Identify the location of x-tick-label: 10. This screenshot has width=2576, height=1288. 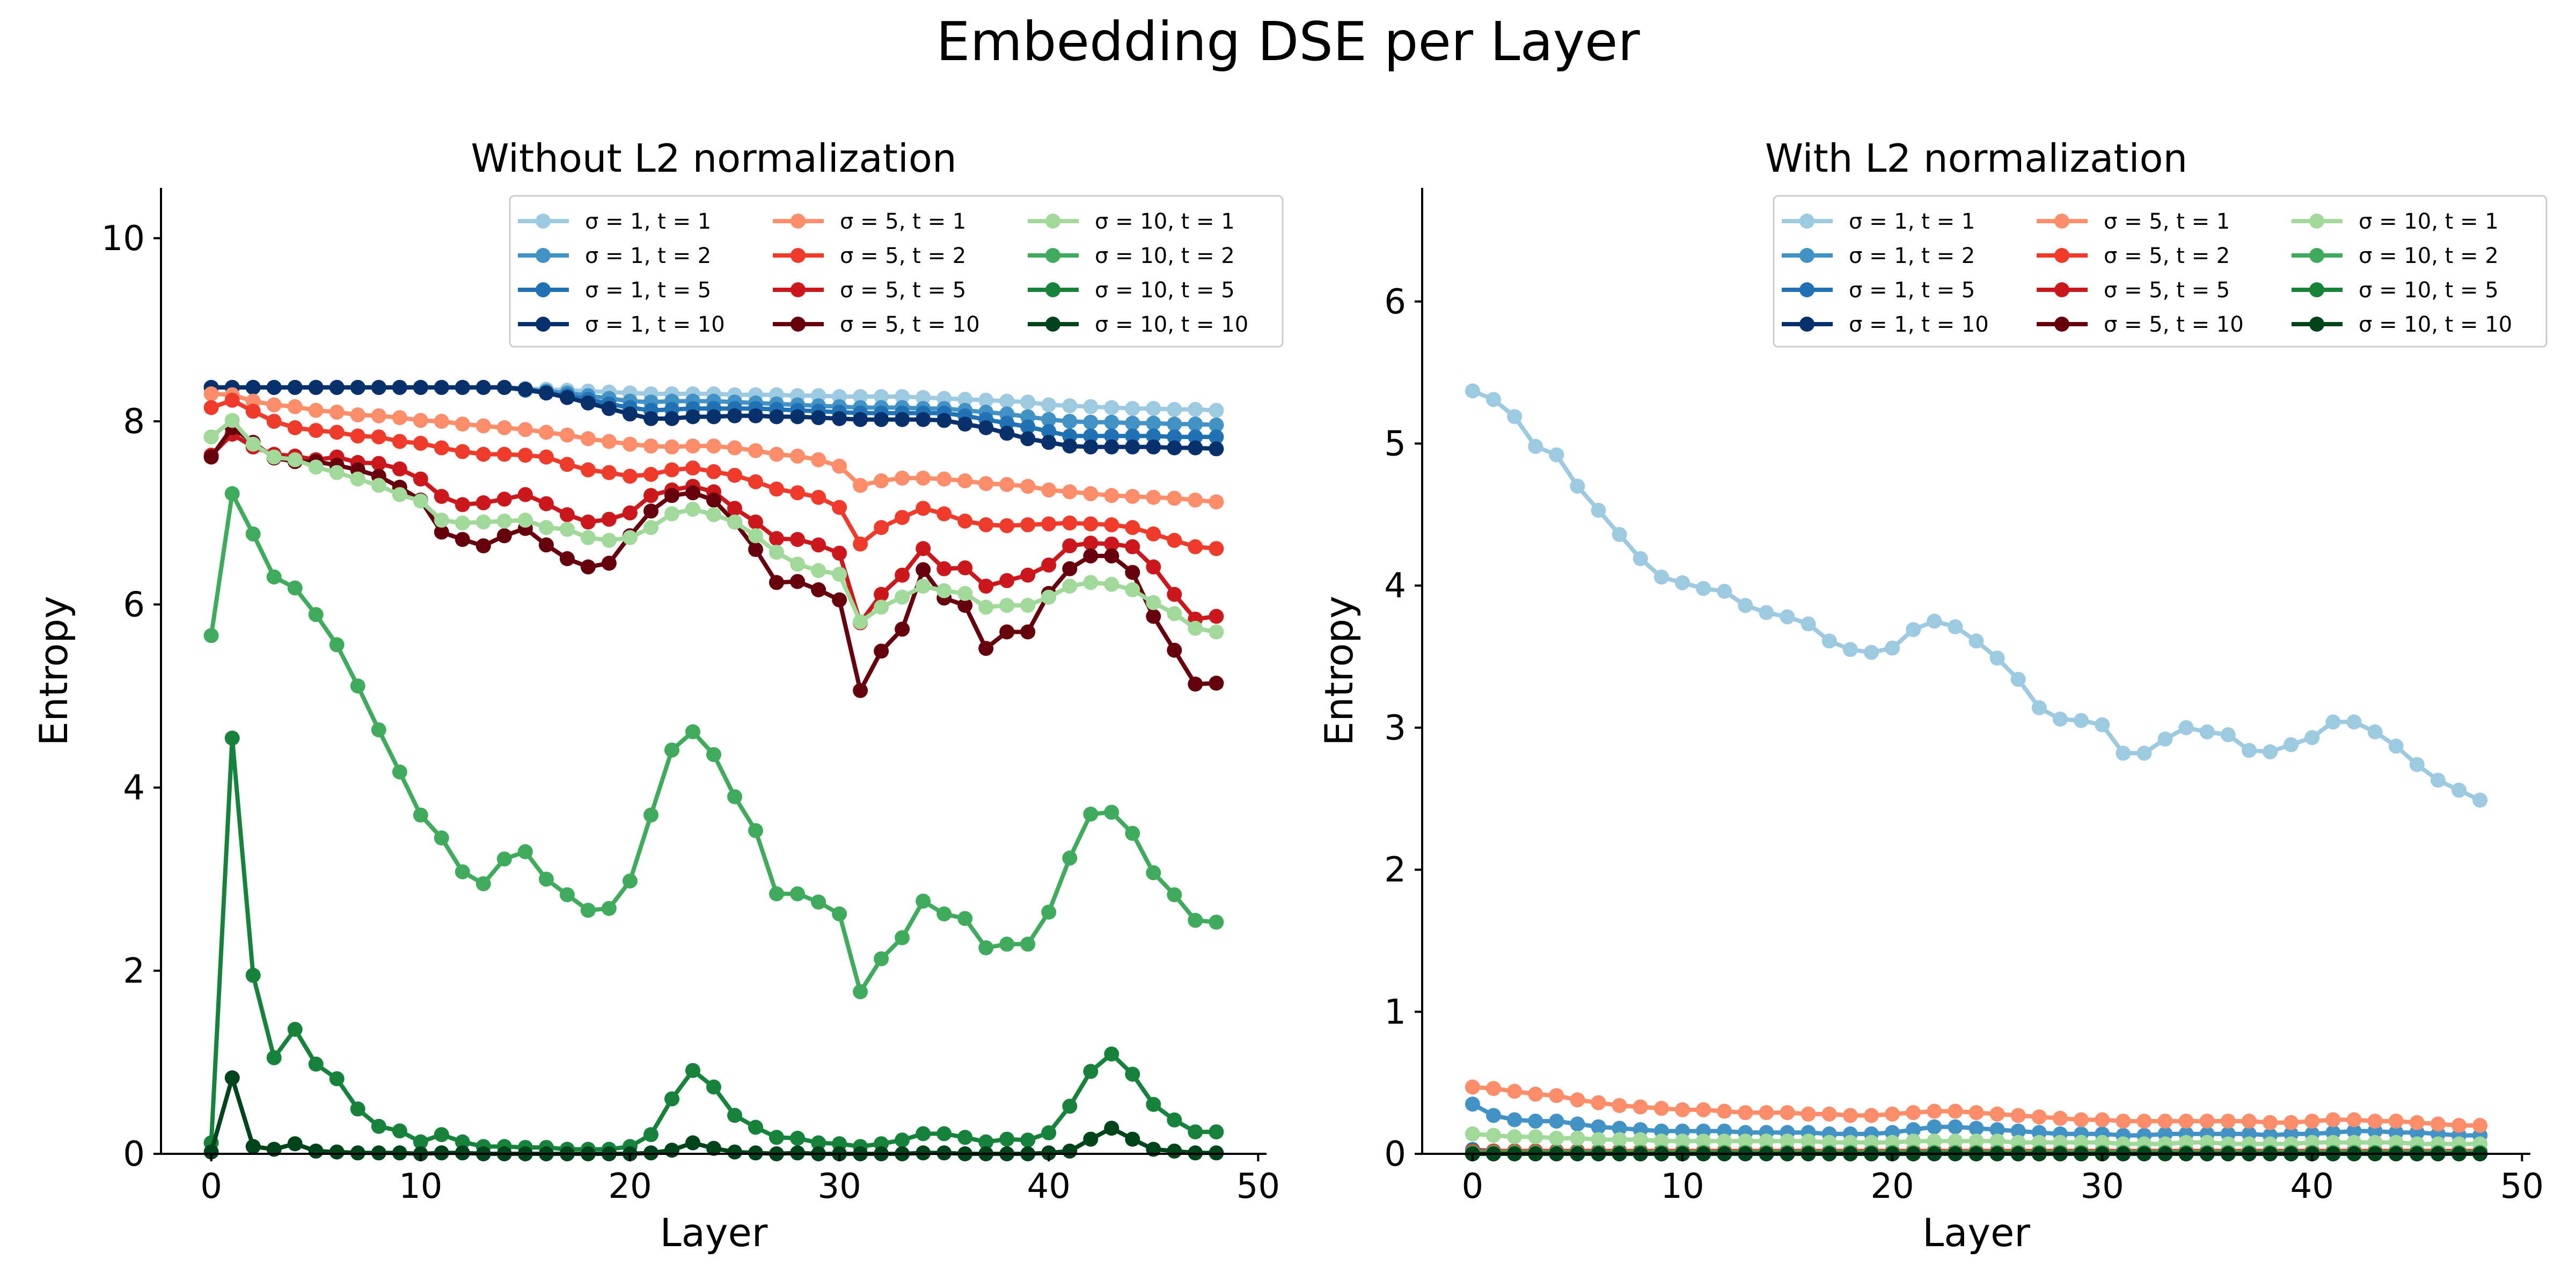
(1682, 1186).